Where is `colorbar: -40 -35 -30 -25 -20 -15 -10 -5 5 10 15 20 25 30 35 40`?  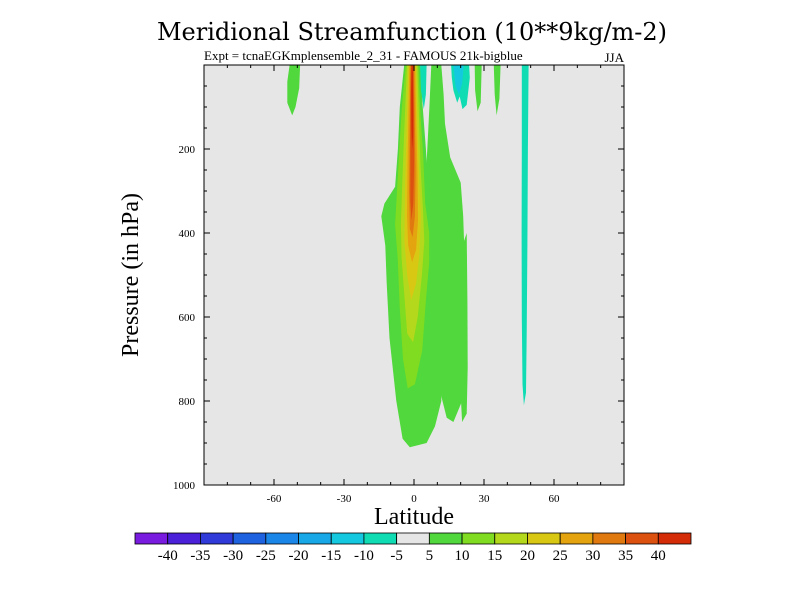 colorbar: -40 -35 -30 -25 -20 -15 -10 -5 5 10 15 20 25 30 35 40 is located at coordinates (413, 548).